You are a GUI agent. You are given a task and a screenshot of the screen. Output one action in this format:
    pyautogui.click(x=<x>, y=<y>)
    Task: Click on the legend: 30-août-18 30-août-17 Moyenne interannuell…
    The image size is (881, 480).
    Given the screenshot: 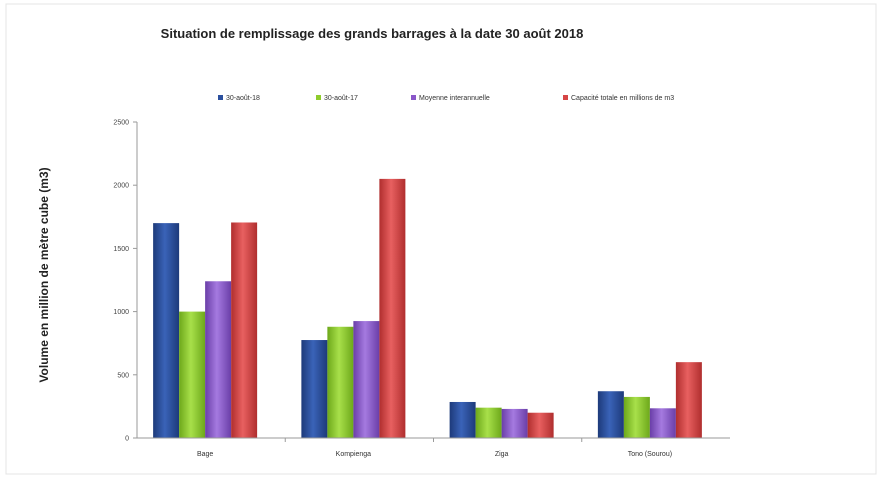 What is the action you would take?
    pyautogui.click(x=446, y=98)
    